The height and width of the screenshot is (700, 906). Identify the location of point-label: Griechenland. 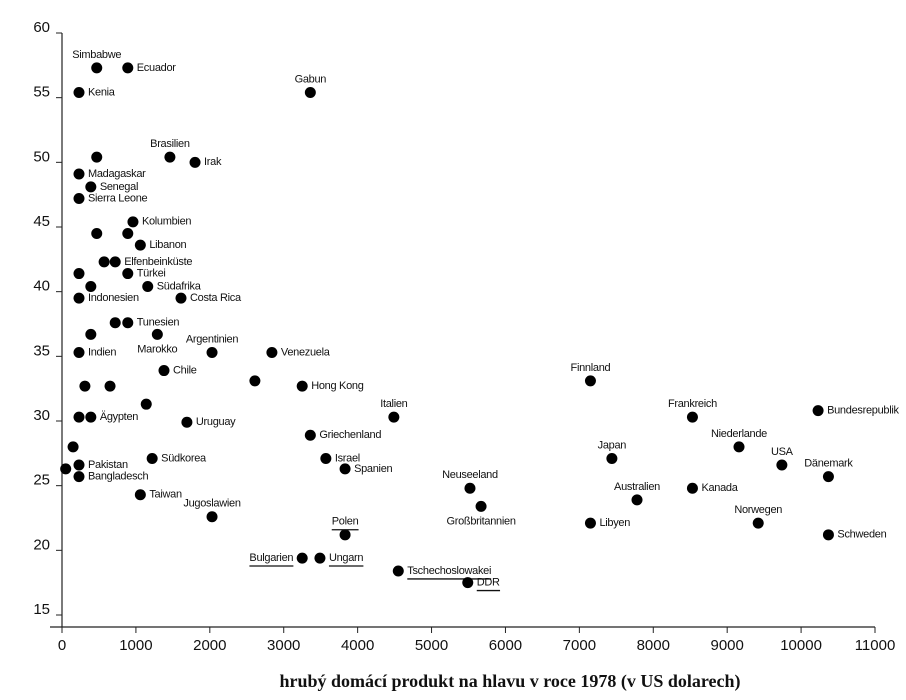
(350, 435).